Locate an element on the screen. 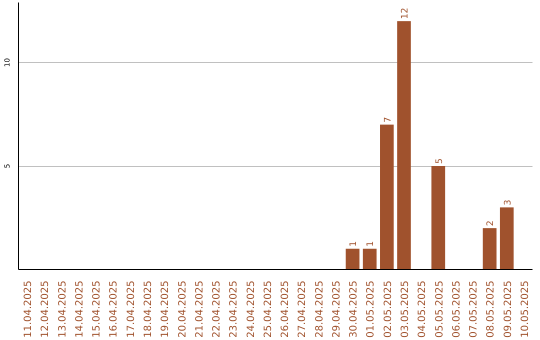 The height and width of the screenshot is (340, 540). x-tick-label: 18.04.2025 is located at coordinates (148, 309).